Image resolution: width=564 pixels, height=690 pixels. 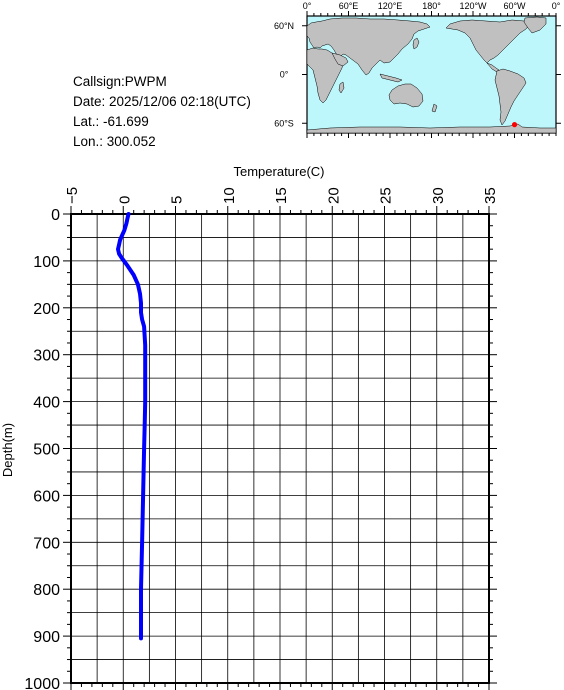 What do you see at coordinates (473, 6) in the screenshot?
I see `map-lon-label: 120°W` at bounding box center [473, 6].